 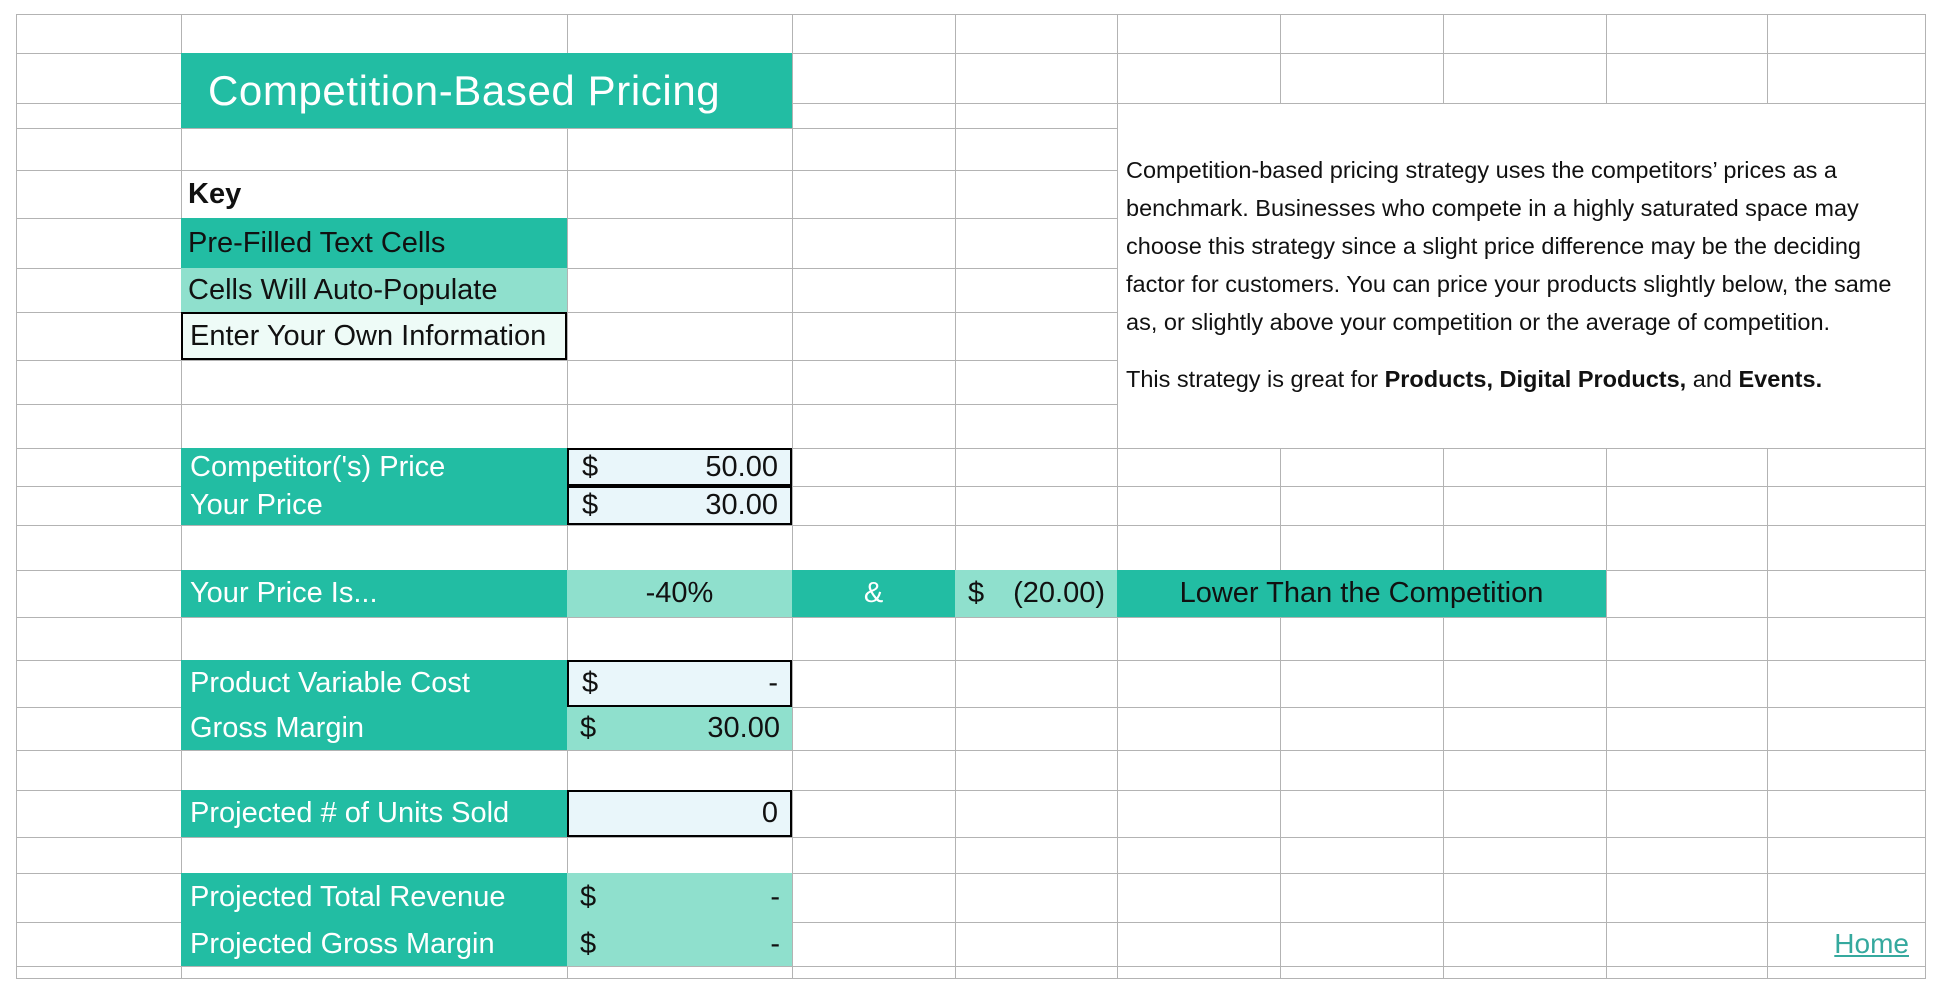 What do you see at coordinates (1255, 379) in the screenshot?
I see `strategy-prefix: This strategy is great for` at bounding box center [1255, 379].